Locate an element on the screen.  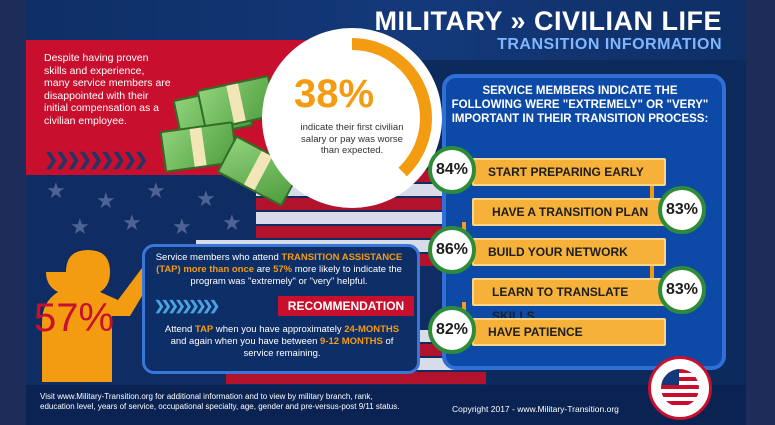
importance-item-value: 86% is located at coordinates (452, 250).